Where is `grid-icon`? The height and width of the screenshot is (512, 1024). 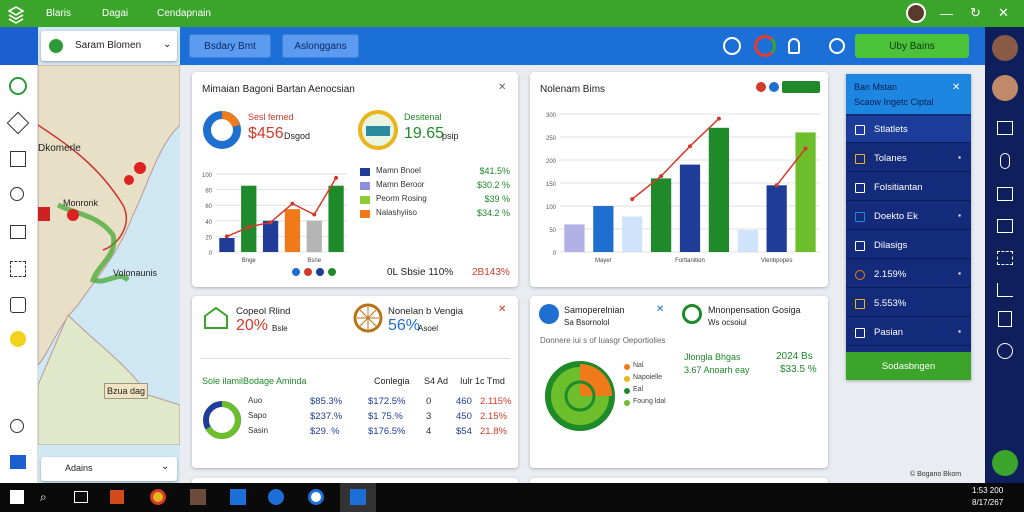 grid-icon is located at coordinates (19, 46).